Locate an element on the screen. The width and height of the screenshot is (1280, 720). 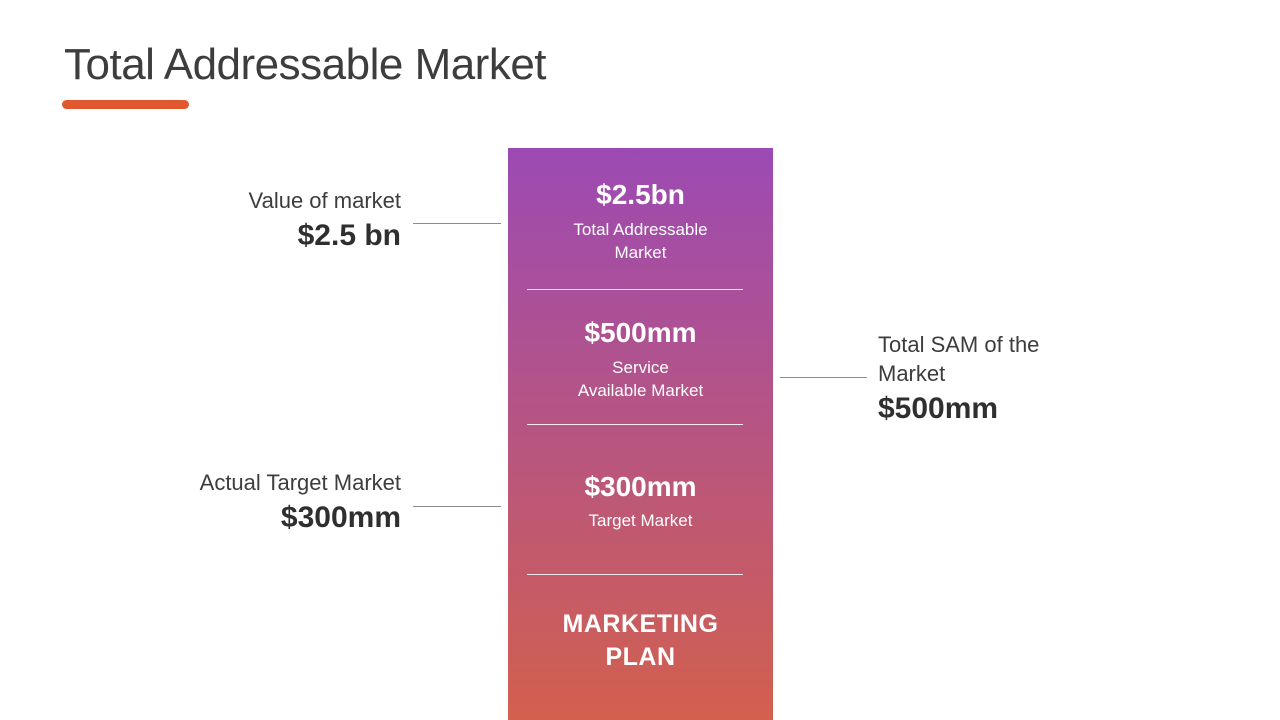
target-market-label: Target Market is located at coordinates (640, 520).